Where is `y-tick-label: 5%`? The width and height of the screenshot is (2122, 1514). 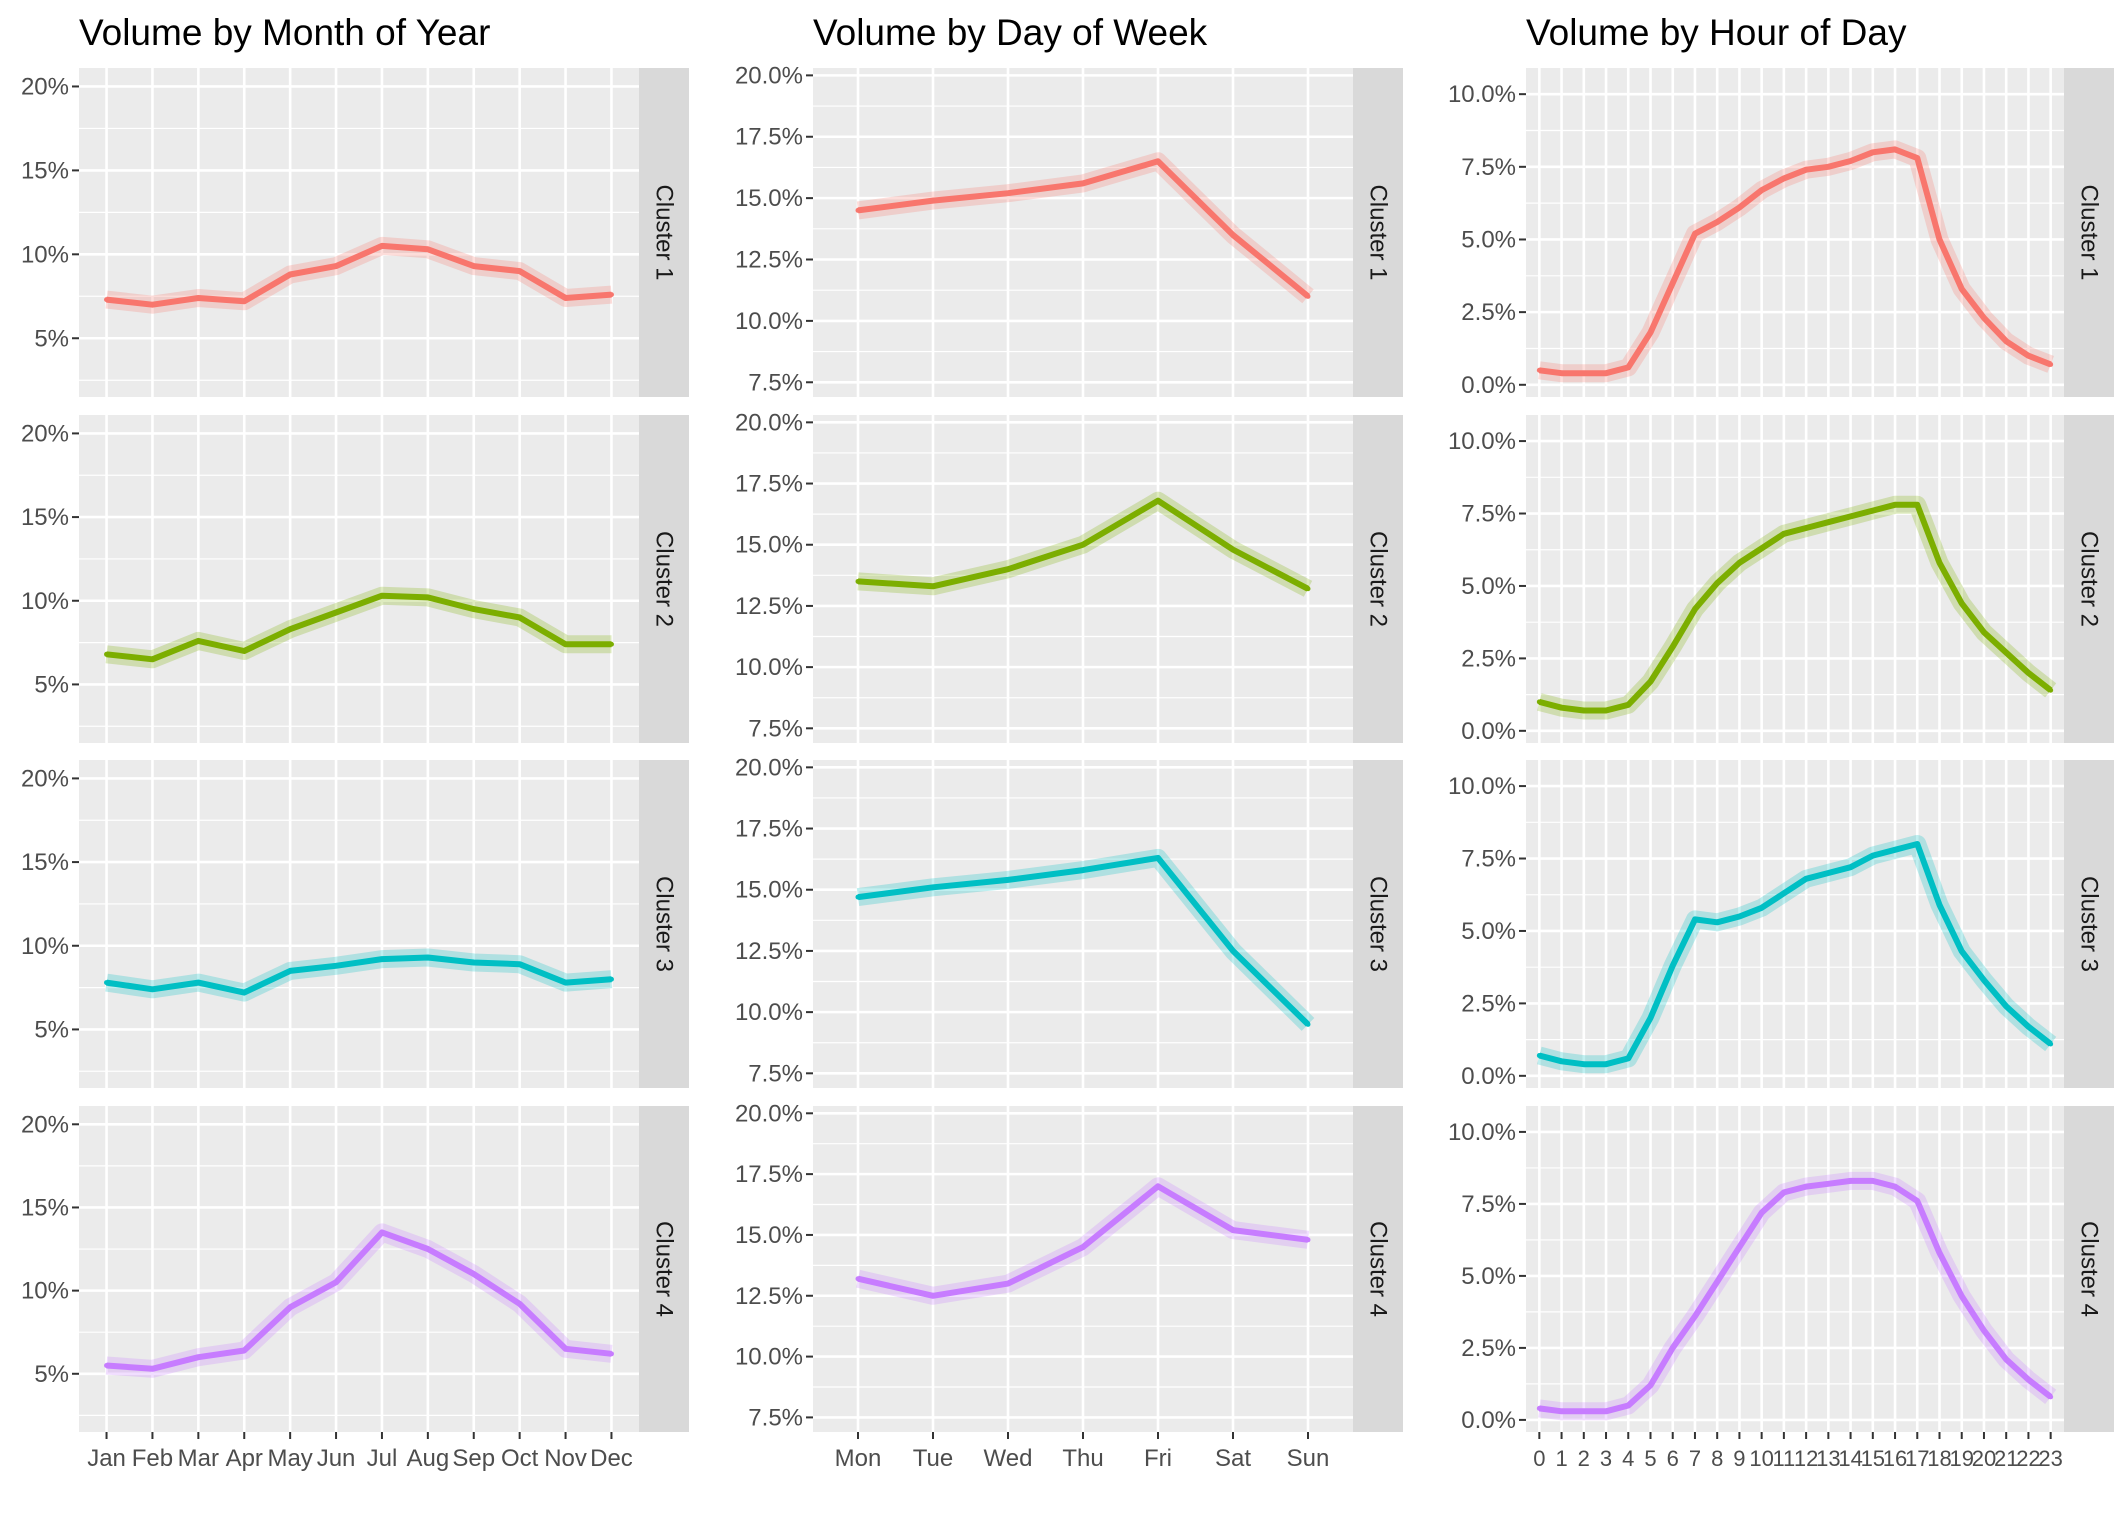
y-tick-label: 5% is located at coordinates (51, 684).